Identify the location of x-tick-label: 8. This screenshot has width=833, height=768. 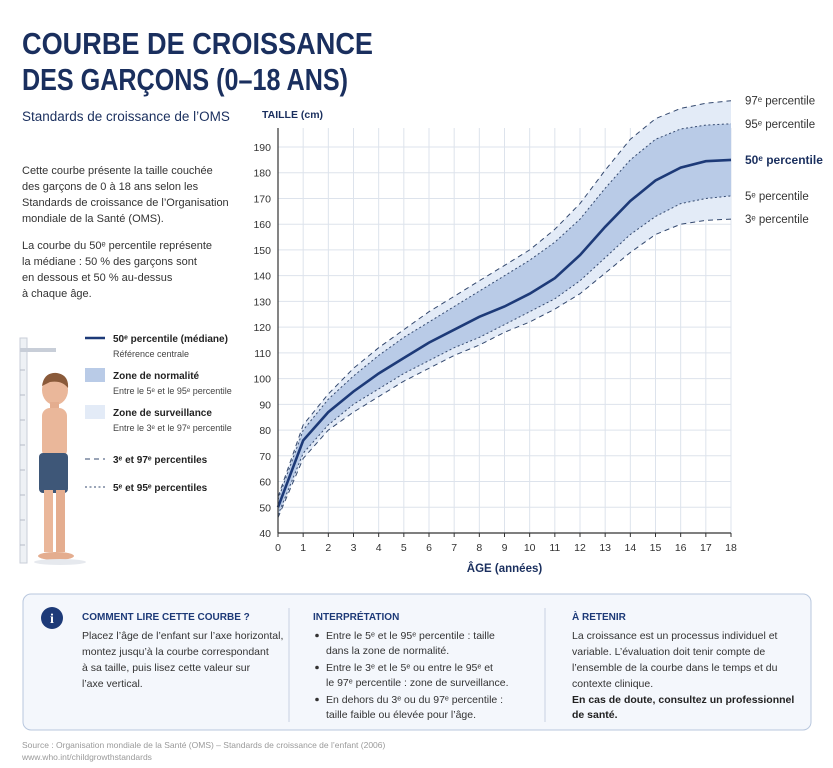
(479, 548).